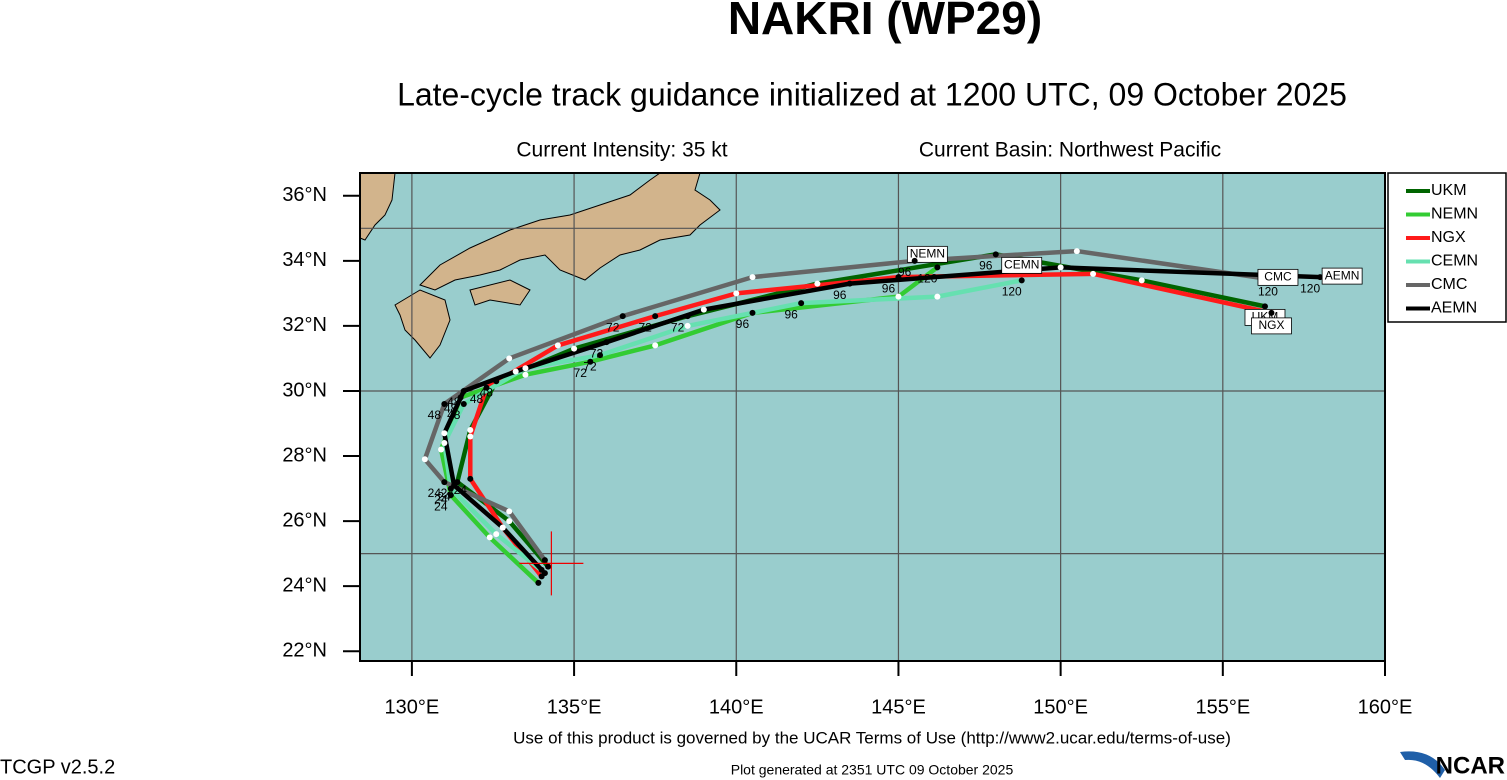 The image size is (1507, 780). What do you see at coordinates (1470, 765) in the screenshot?
I see `logo: NCAR` at bounding box center [1470, 765].